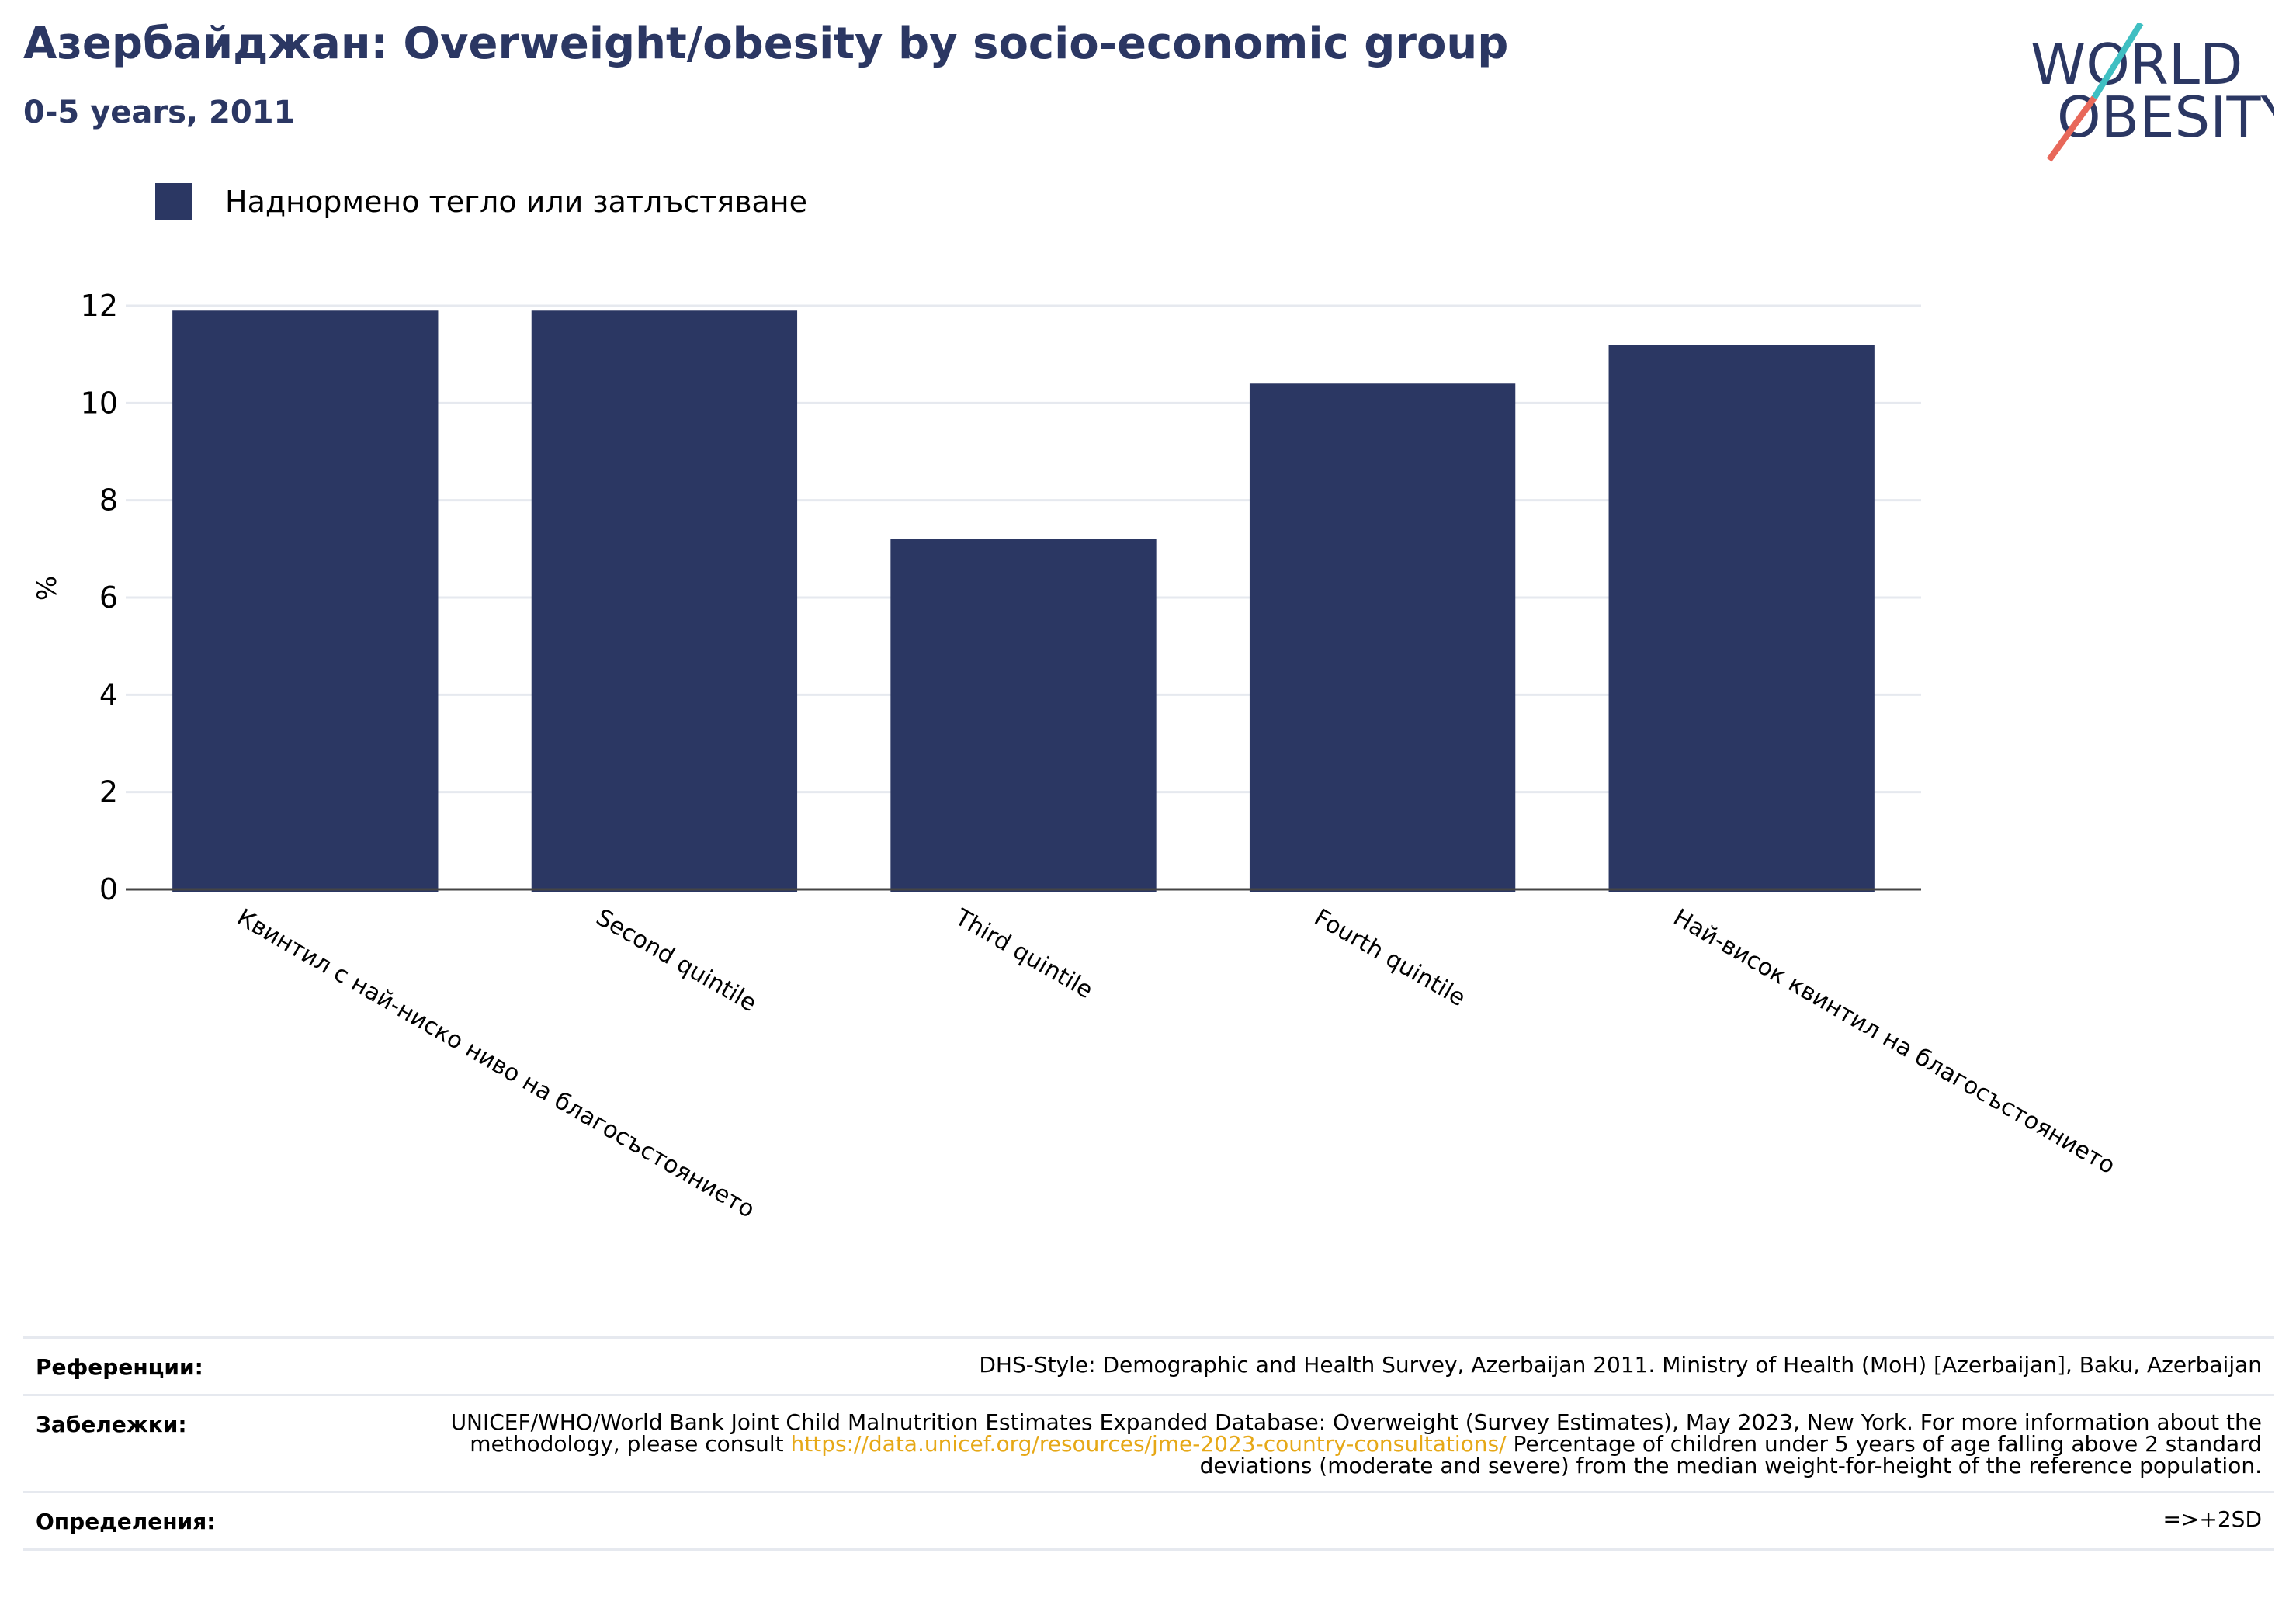 The image size is (2296, 1615). Describe the element at coordinates (47, 588) in the screenshot. I see `y-axis-label: %` at that location.